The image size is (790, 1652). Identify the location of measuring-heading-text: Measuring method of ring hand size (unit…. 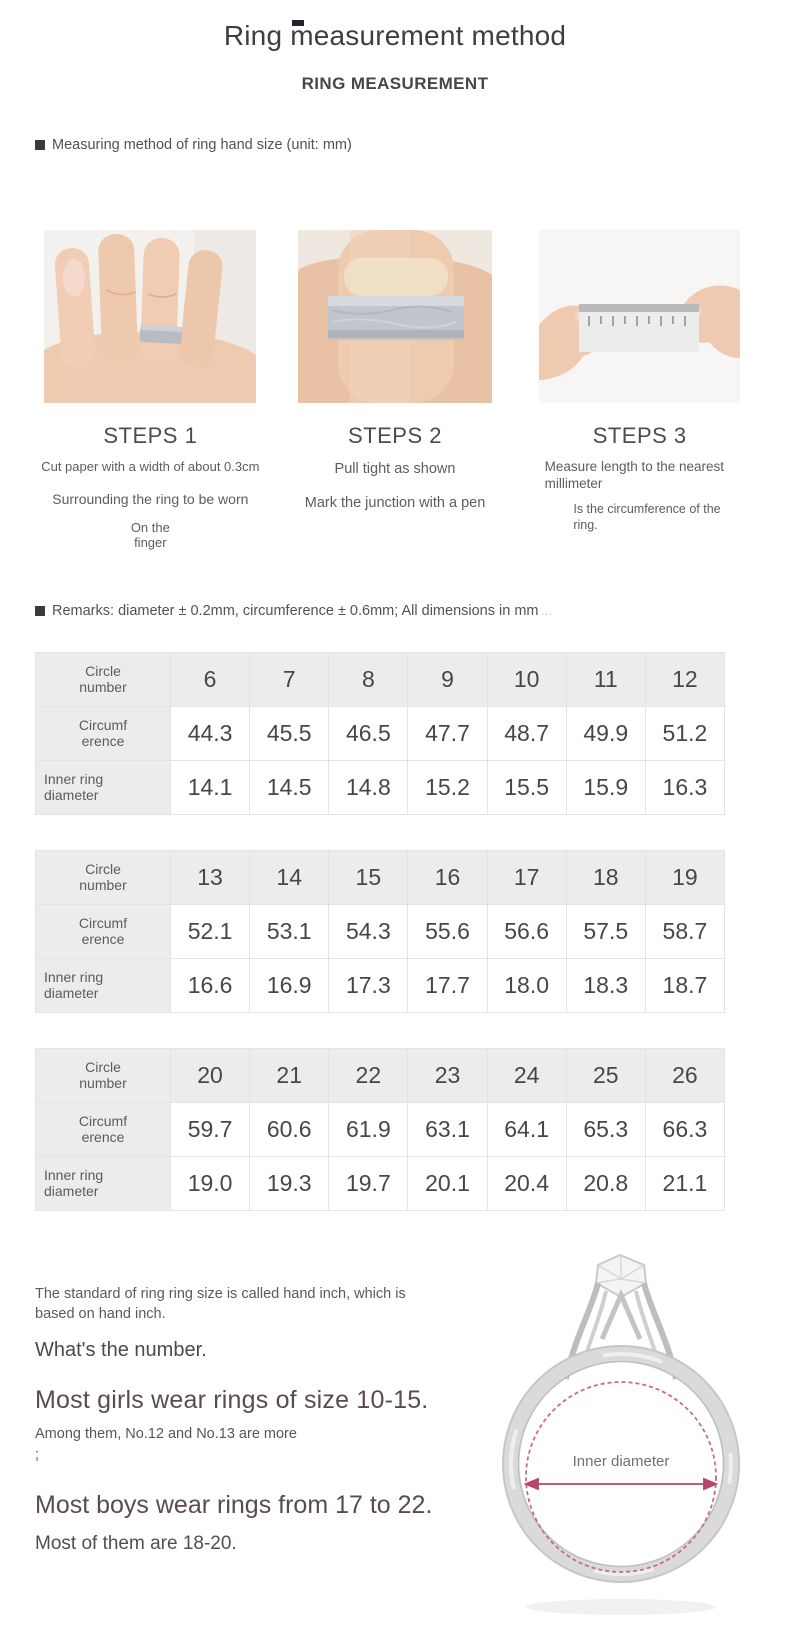
(202, 145).